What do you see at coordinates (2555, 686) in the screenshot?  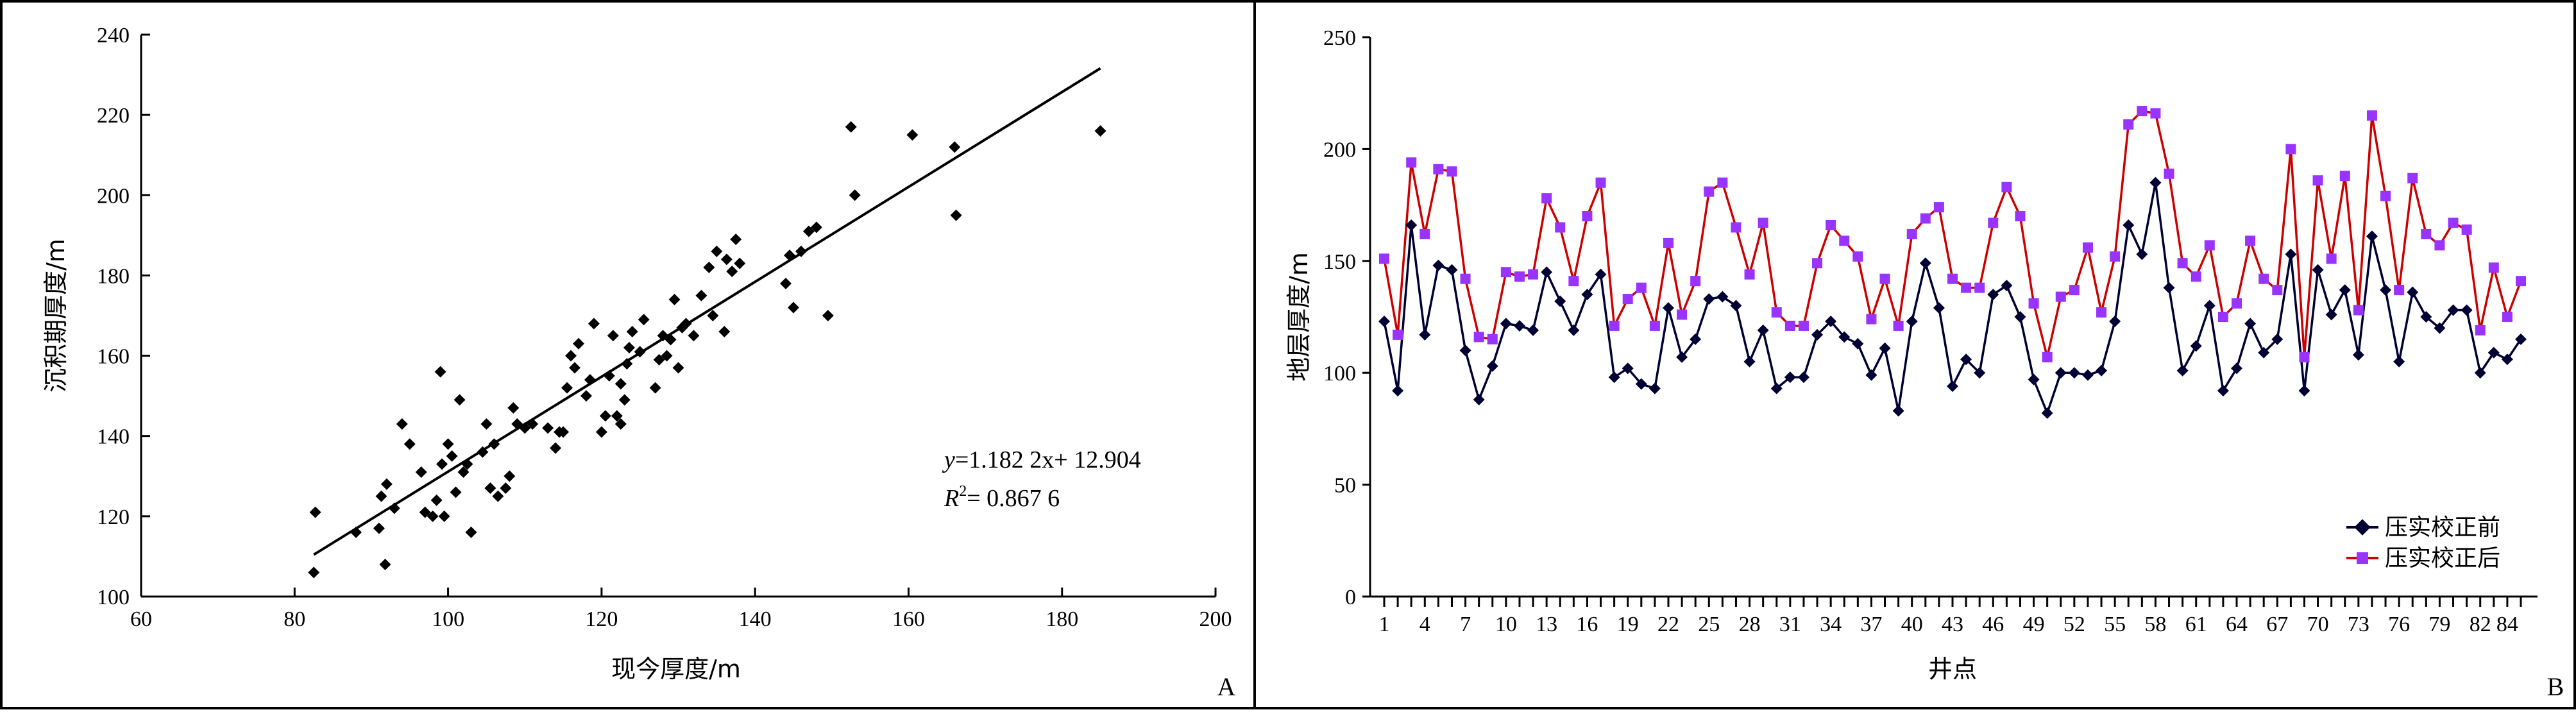 I see `panel-label-b: B` at bounding box center [2555, 686].